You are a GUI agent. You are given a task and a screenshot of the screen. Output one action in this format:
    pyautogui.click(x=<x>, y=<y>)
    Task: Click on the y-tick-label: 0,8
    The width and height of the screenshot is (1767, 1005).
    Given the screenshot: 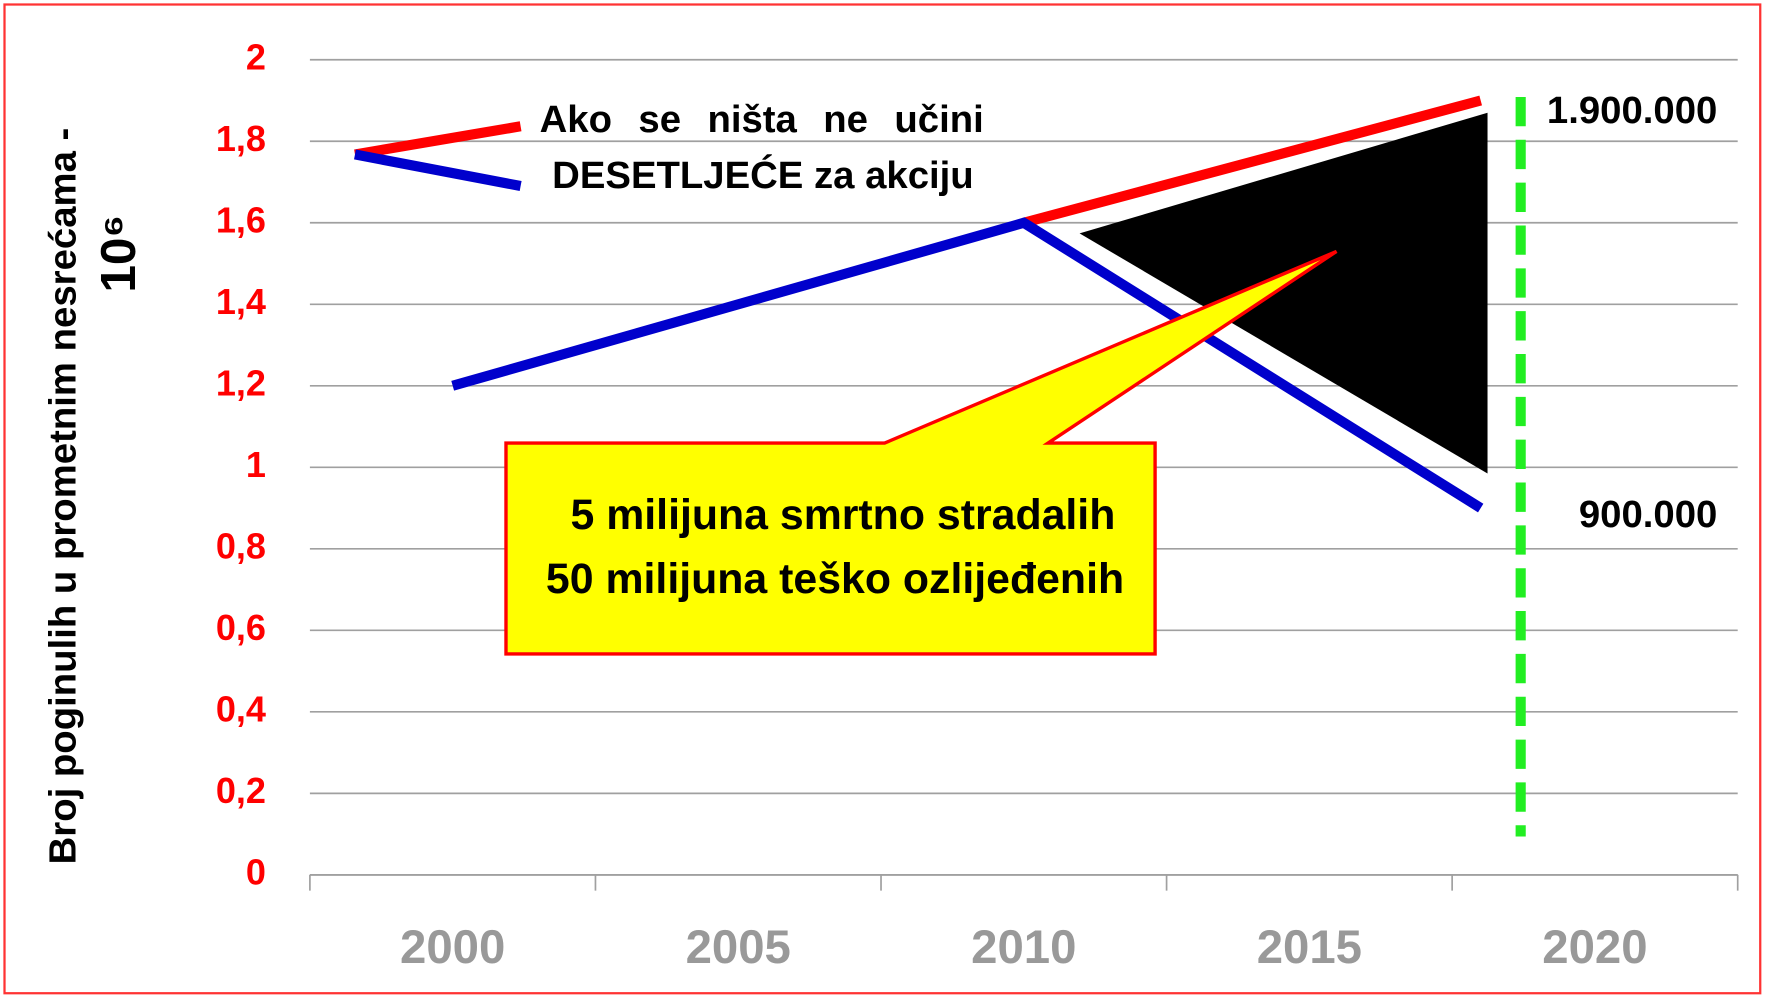 What is the action you would take?
    pyautogui.click(x=241, y=545)
    